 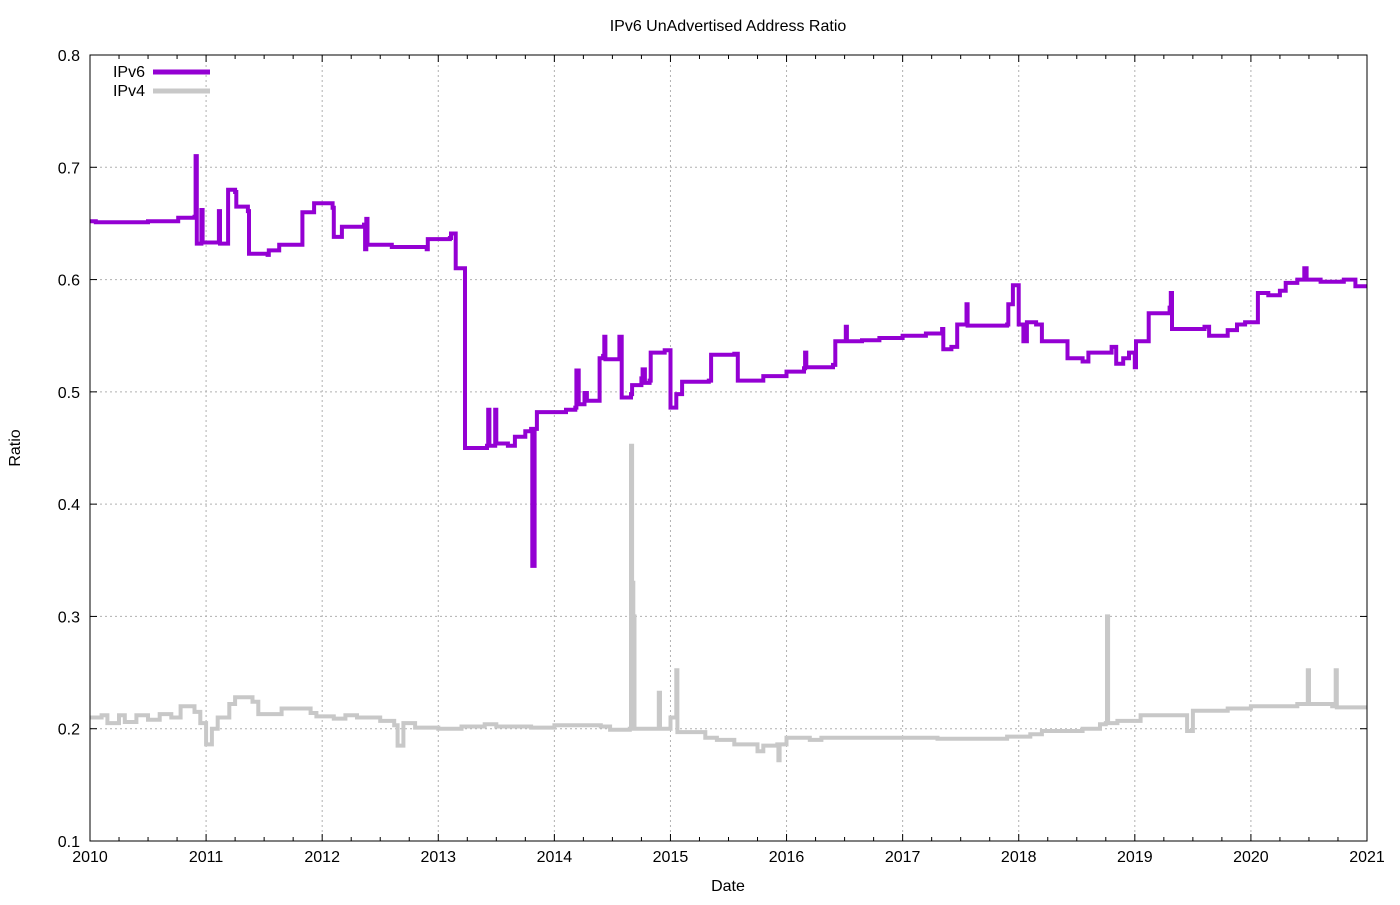 What do you see at coordinates (69, 617) in the screenshot?
I see `y-tick-label: 0.3` at bounding box center [69, 617].